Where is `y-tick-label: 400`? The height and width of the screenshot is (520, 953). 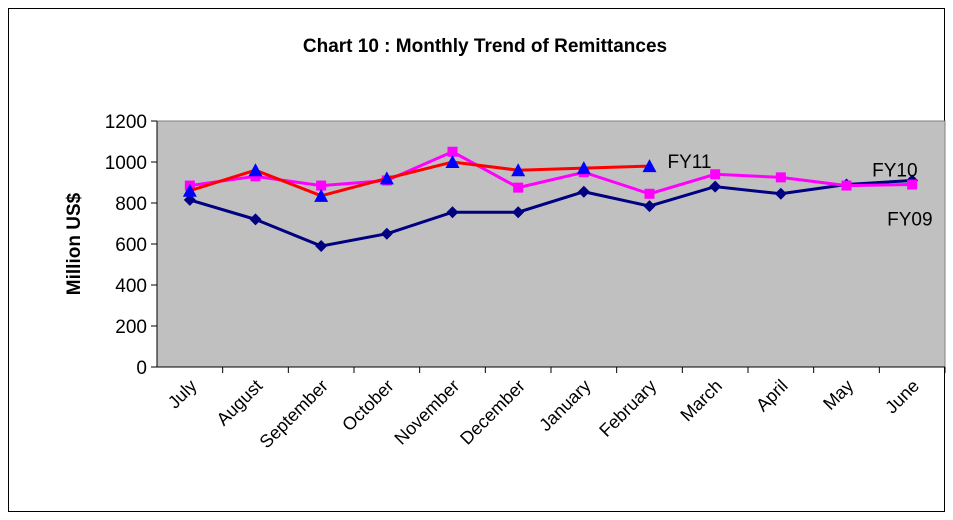
y-tick-label: 400 is located at coordinates (131, 286).